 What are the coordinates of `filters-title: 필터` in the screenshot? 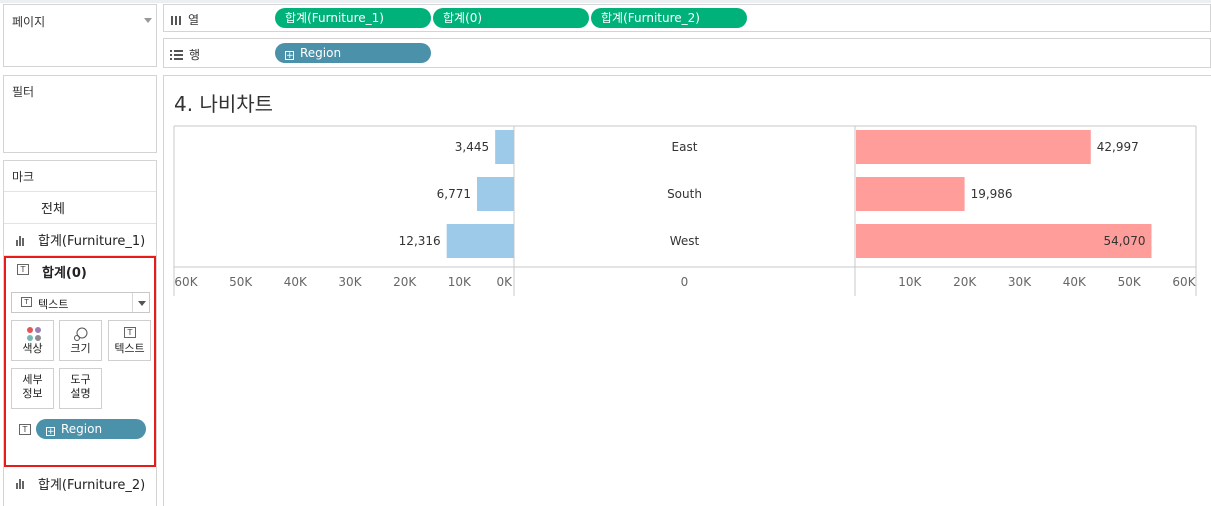 It's located at (23, 92).